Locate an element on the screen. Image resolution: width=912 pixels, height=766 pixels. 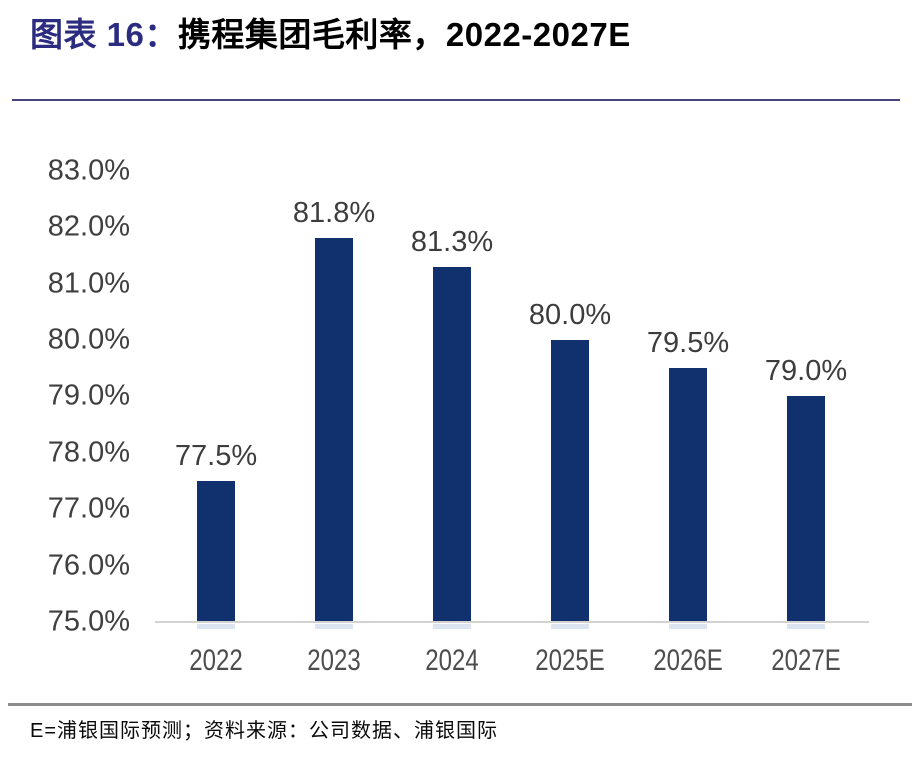
x-axis-label-2027E: 2027E is located at coordinates (806, 660).